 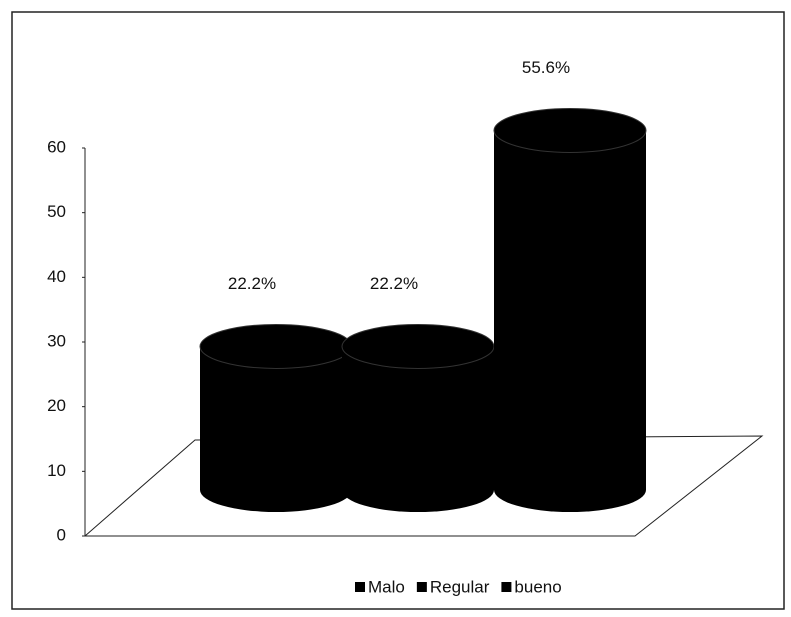 I want to click on value-label: 55.6%, so click(x=546, y=67).